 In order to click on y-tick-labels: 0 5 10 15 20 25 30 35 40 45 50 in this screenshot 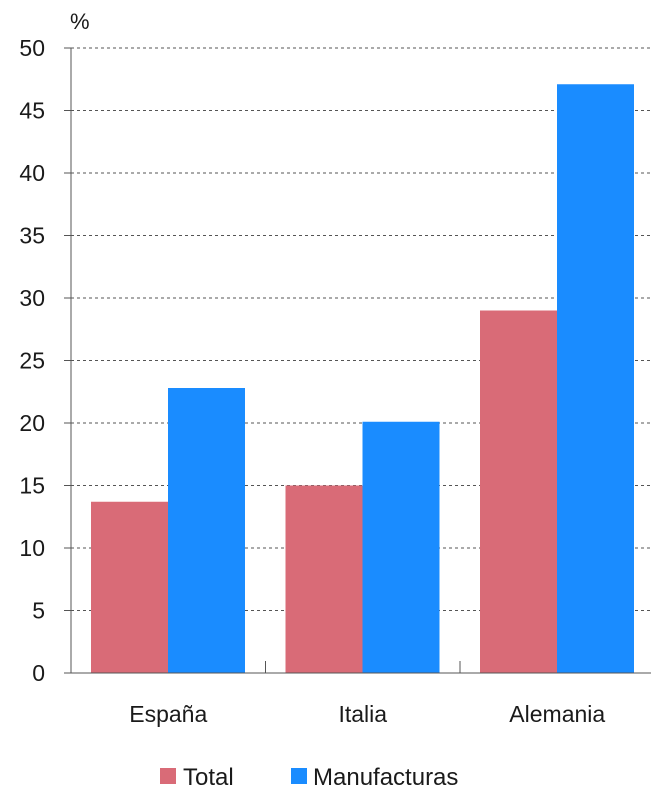, I will do `click(32, 360)`.